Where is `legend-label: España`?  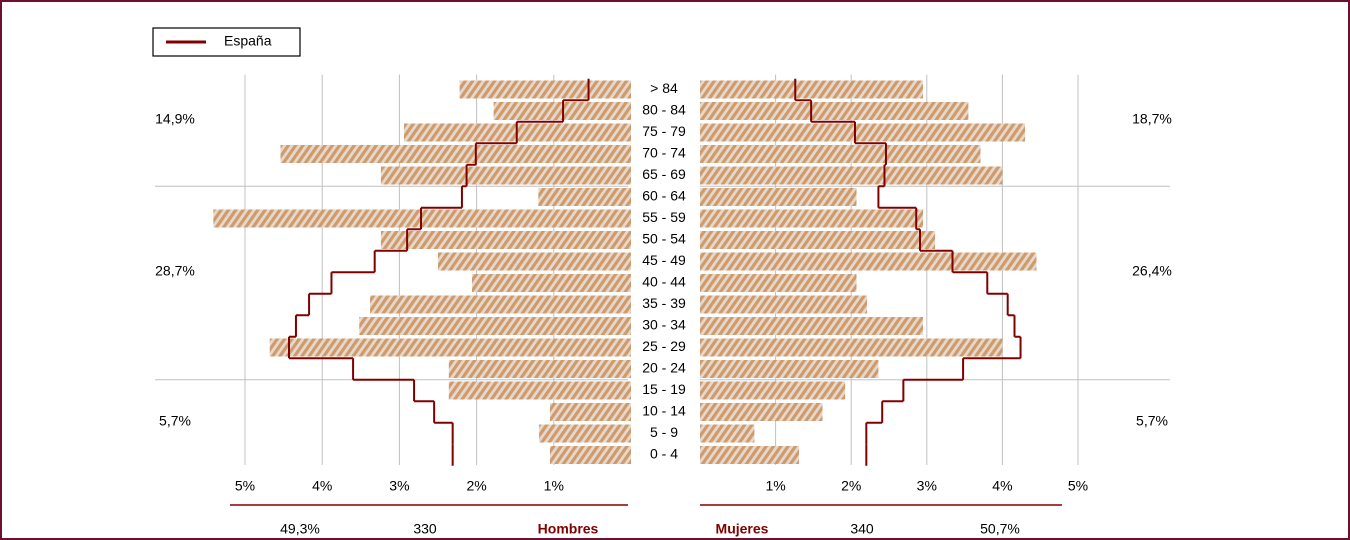
legend-label: España is located at coordinates (248, 41).